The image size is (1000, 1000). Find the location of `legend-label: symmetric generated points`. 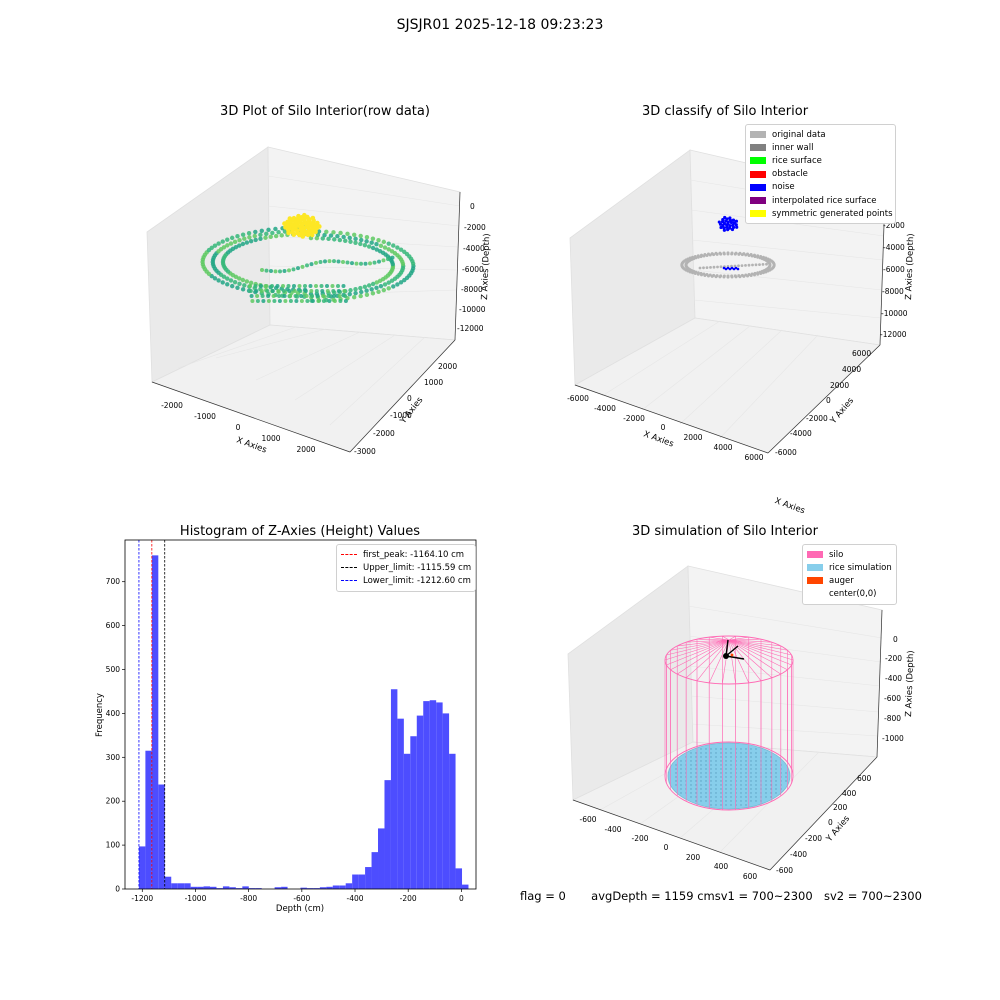

legend-label: symmetric generated points is located at coordinates (832, 213).